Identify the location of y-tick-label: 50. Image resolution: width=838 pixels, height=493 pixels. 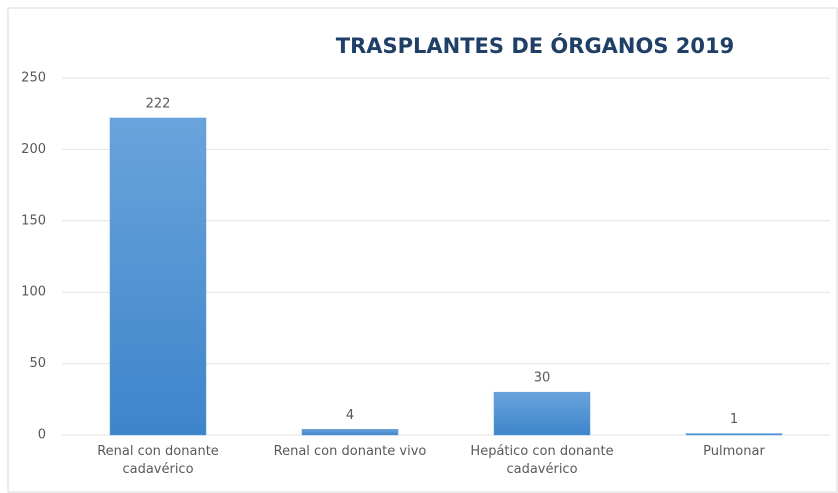
(37, 363).